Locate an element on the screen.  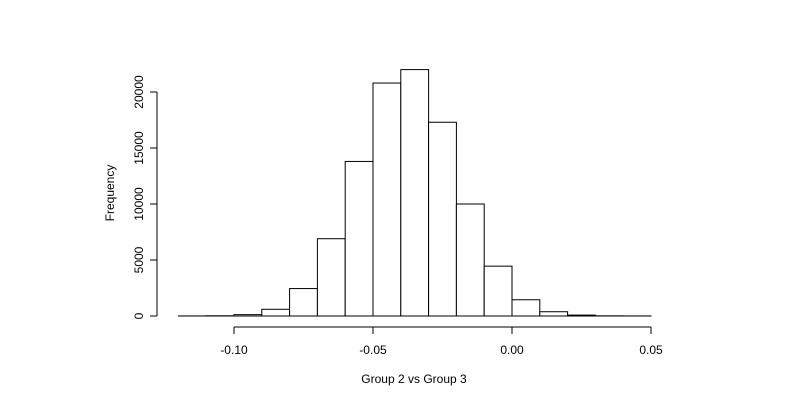
x-tick-label: -0.05 is located at coordinates (373, 350).